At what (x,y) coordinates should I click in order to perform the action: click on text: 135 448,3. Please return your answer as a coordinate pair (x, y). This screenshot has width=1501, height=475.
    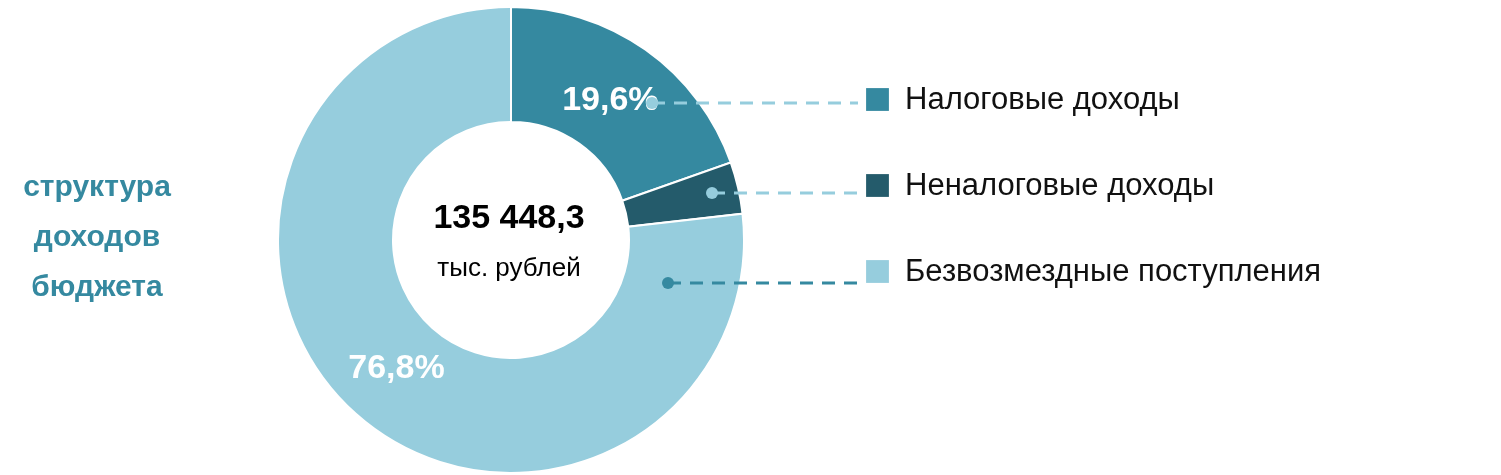
    Looking at the image, I should click on (509, 216).